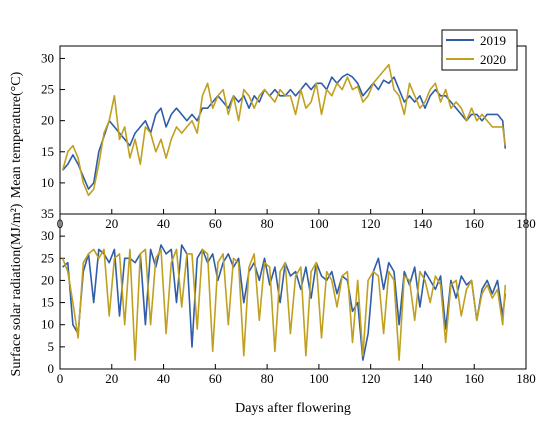 The image size is (550, 433). I want to click on radiation-x-tick-label: 120, so click(371, 378).